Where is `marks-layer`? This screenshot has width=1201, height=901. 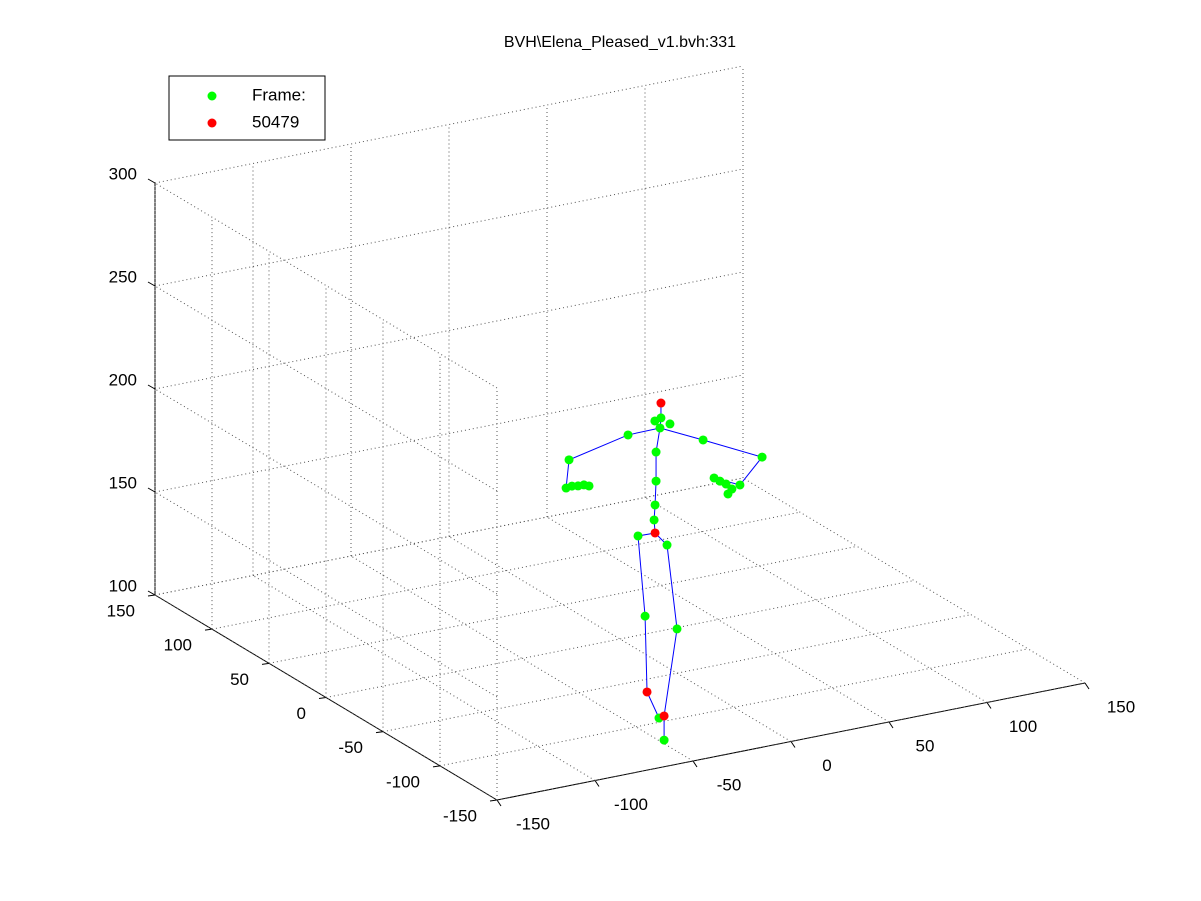
marks-layer is located at coordinates (664, 571).